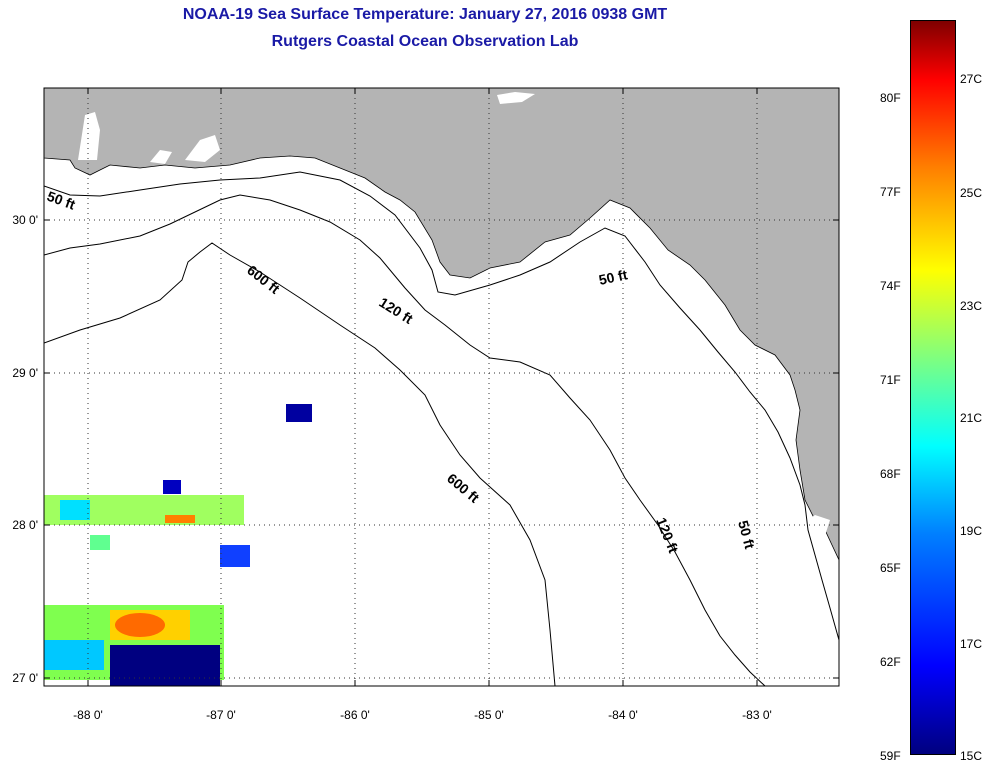 The width and height of the screenshot is (992, 770). What do you see at coordinates (88, 715) in the screenshot?
I see `lon-tick-label: -88 0'` at bounding box center [88, 715].